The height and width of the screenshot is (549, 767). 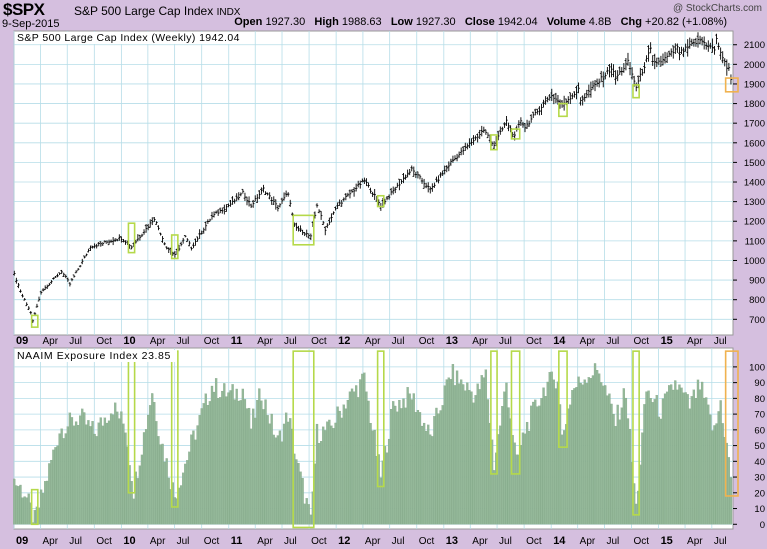 What do you see at coordinates (96, 356) in the screenshot?
I see `naaim-title-bg` at bounding box center [96, 356].